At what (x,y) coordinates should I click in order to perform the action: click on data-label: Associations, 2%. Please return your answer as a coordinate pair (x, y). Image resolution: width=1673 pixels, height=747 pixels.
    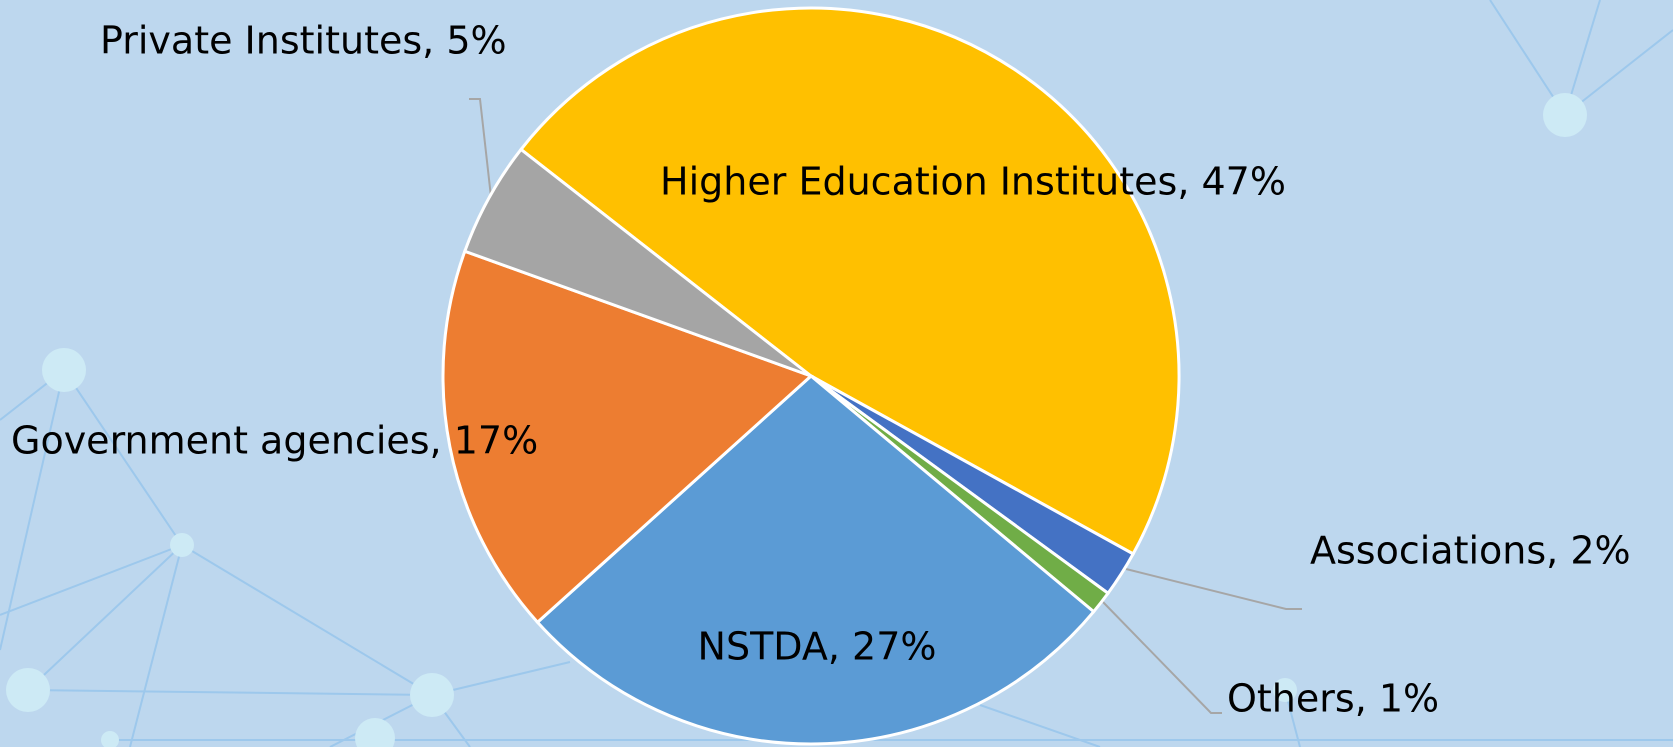
    Looking at the image, I should click on (1470, 551).